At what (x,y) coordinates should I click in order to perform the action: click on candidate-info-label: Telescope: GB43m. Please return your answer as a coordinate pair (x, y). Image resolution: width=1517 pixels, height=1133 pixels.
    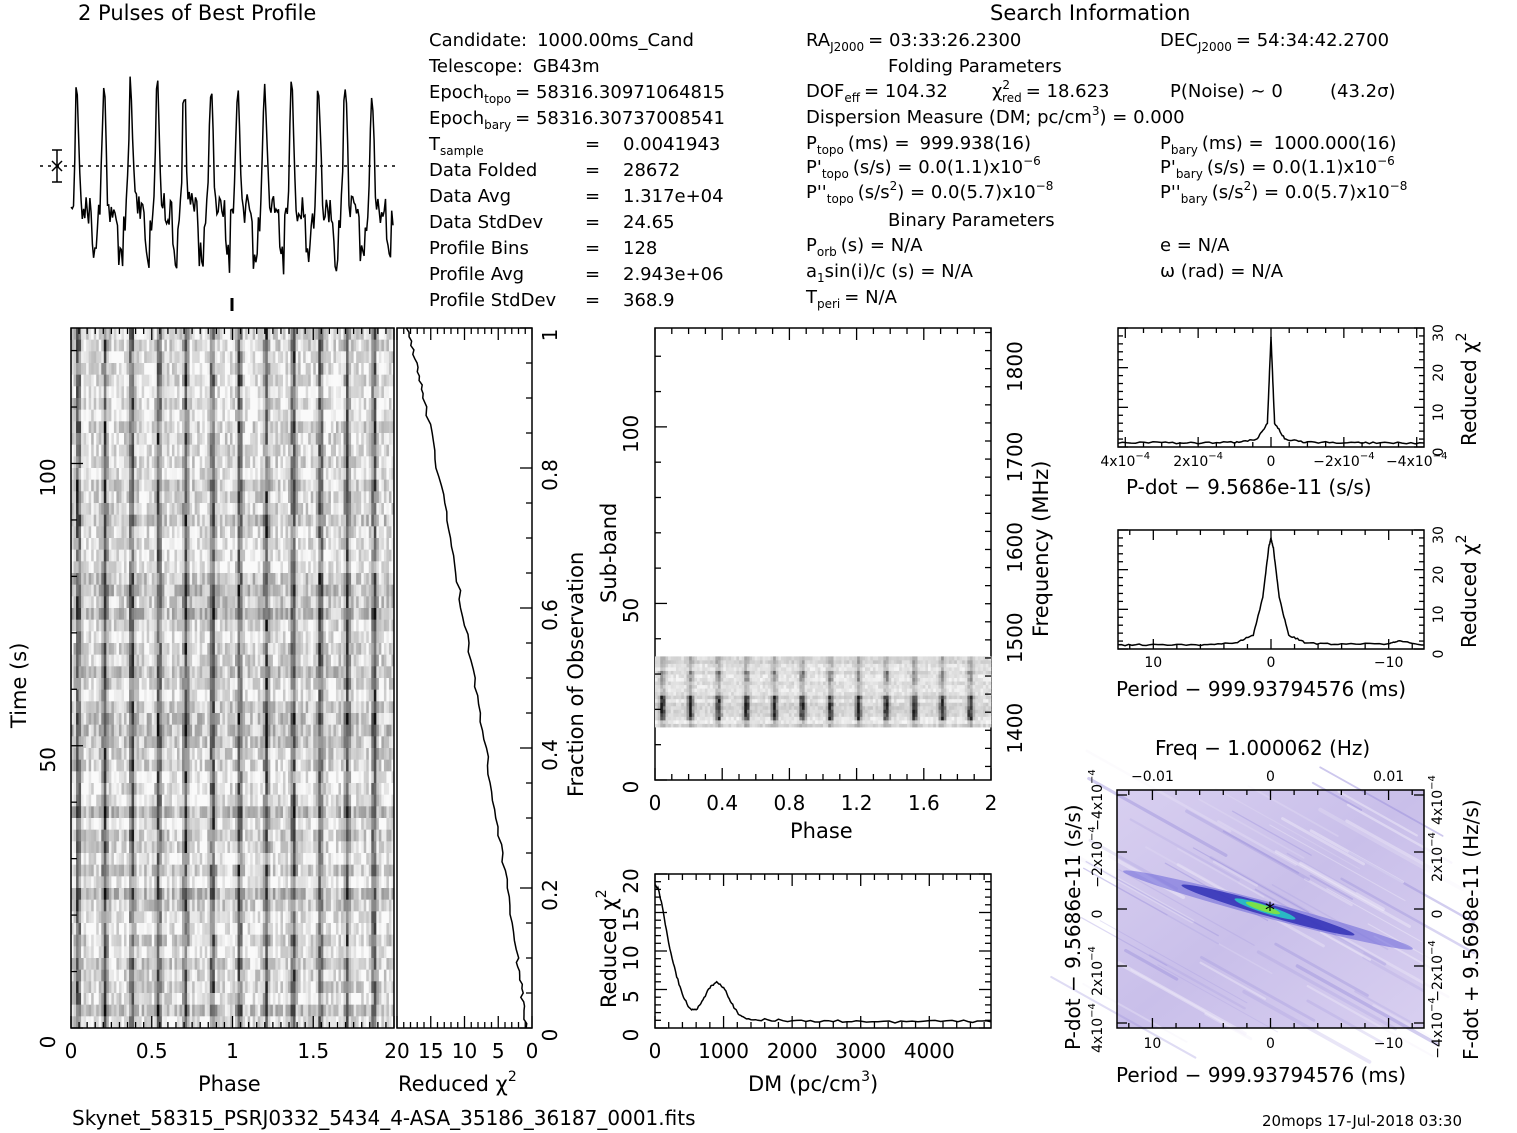
    Looking at the image, I should click on (514, 66).